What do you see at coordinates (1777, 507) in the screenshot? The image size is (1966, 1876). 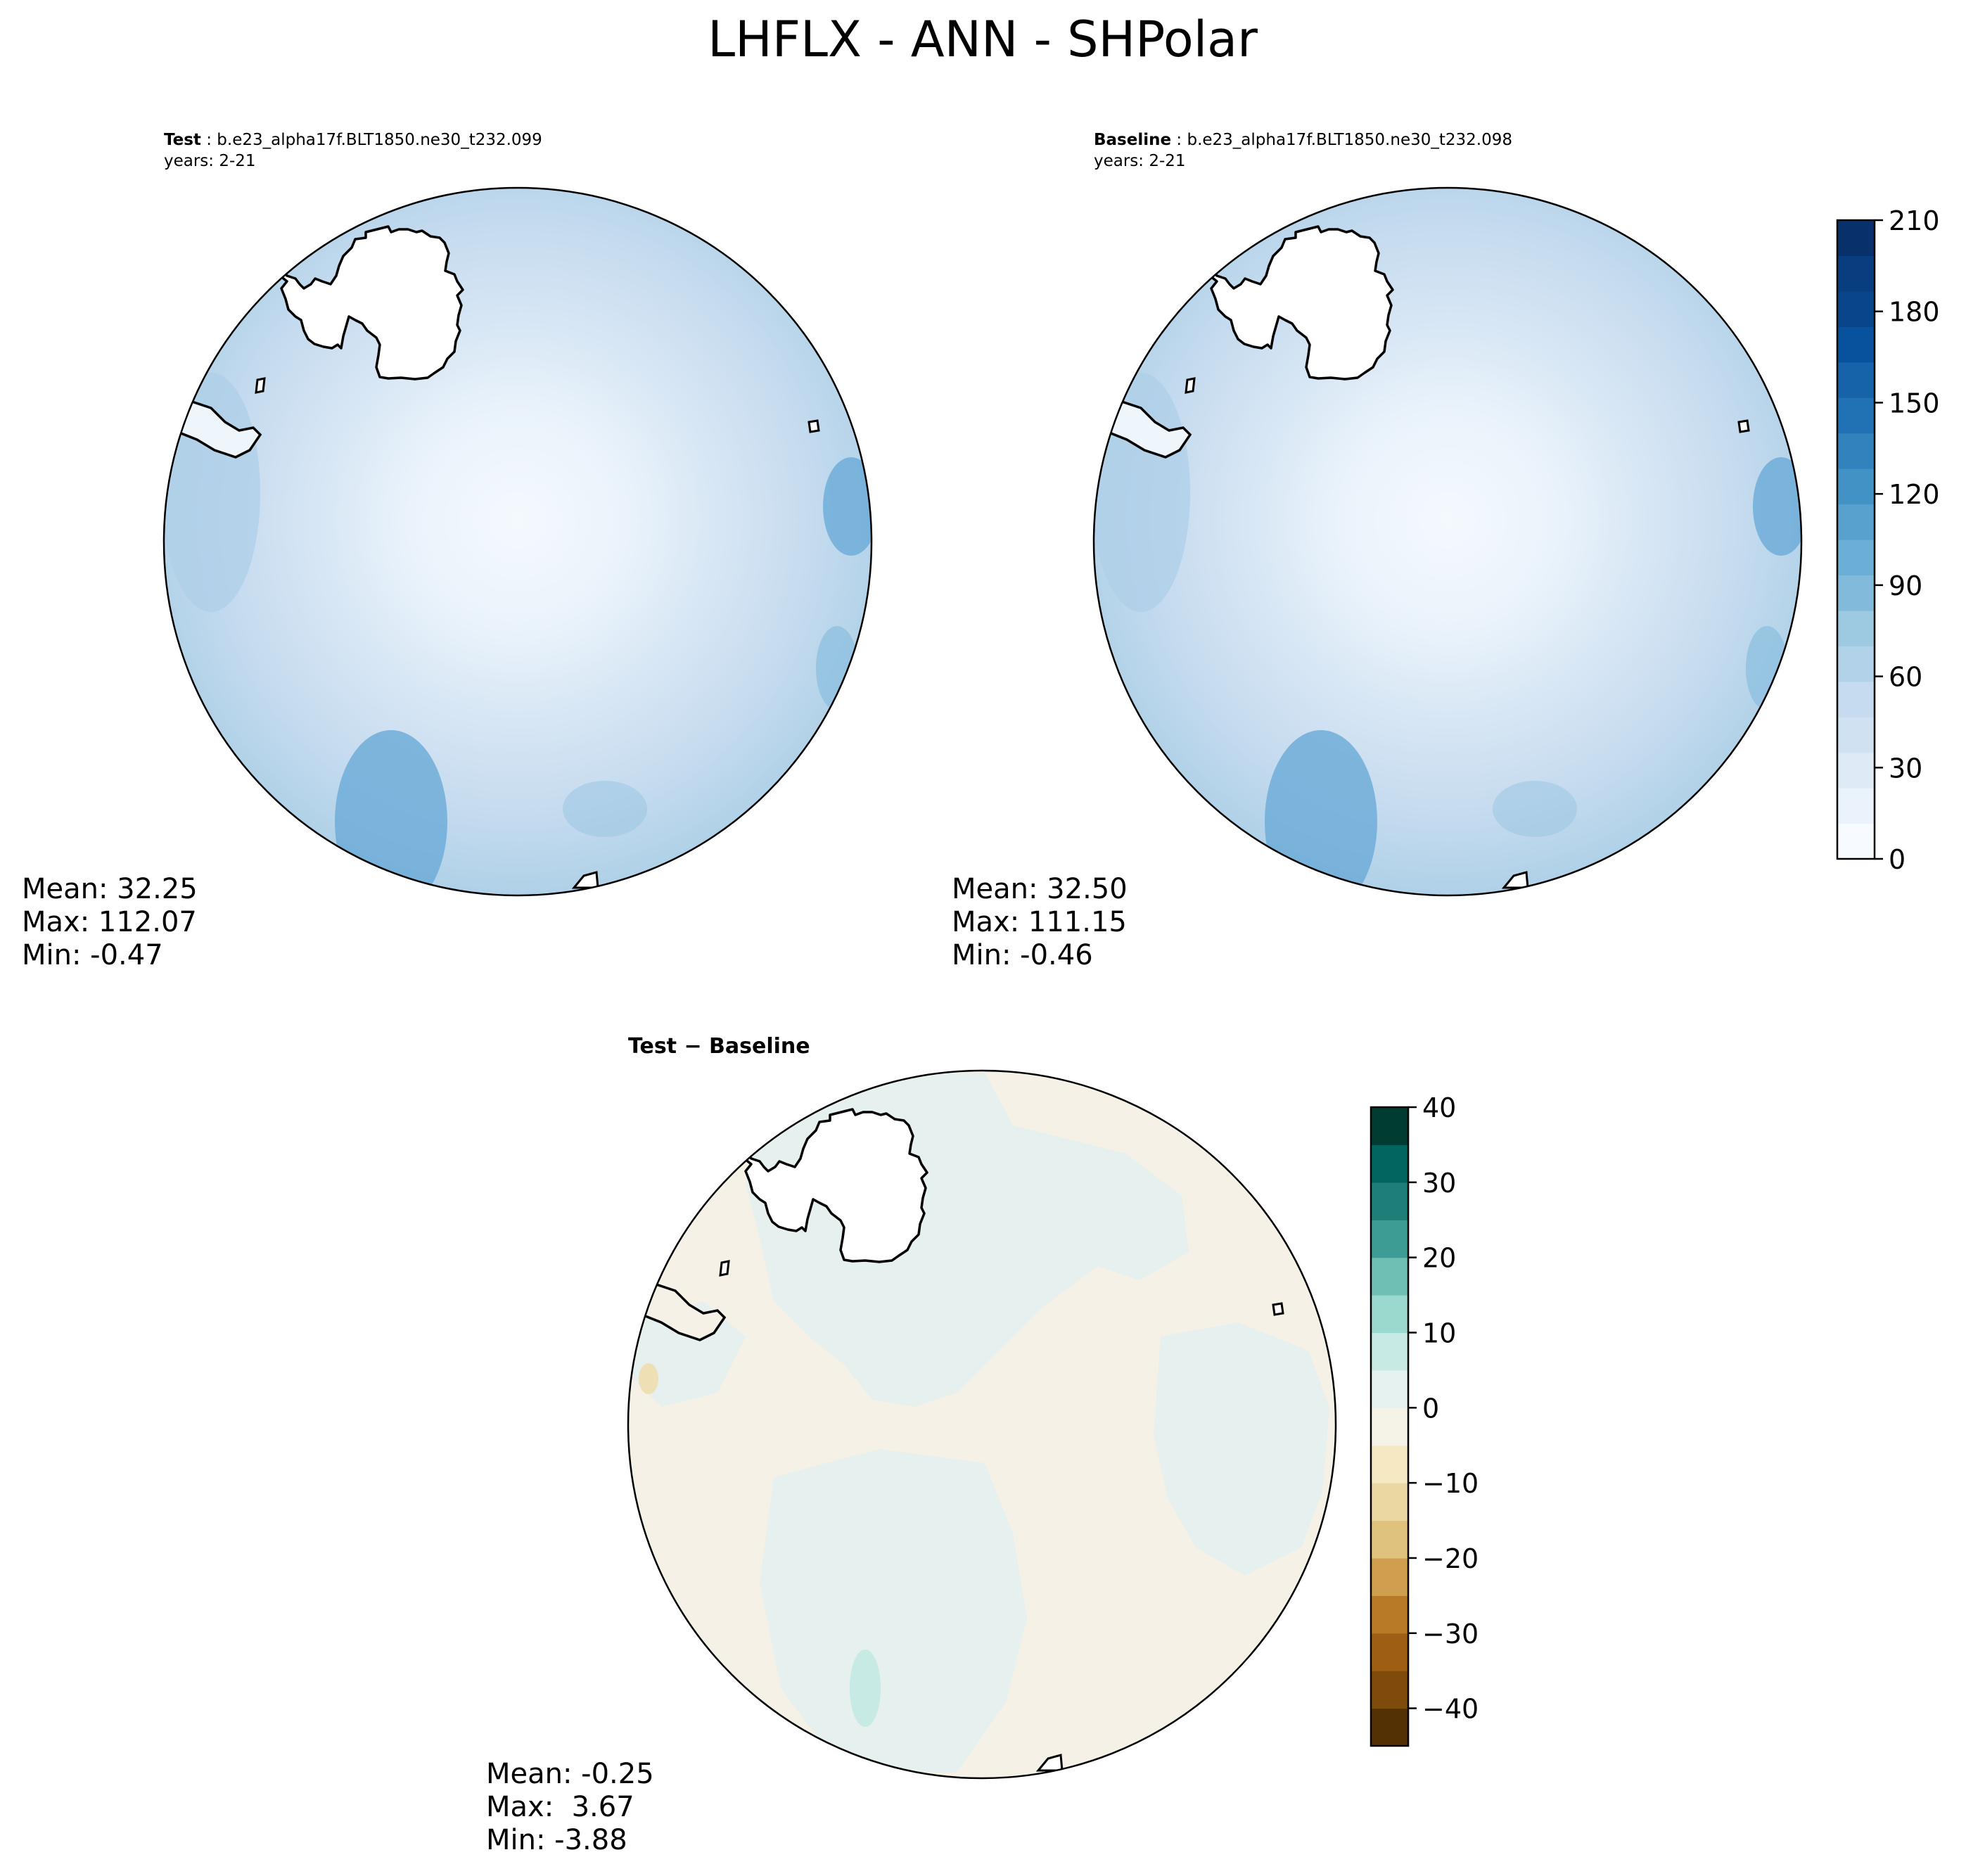 I see `map-baseline-patch-e` at bounding box center [1777, 507].